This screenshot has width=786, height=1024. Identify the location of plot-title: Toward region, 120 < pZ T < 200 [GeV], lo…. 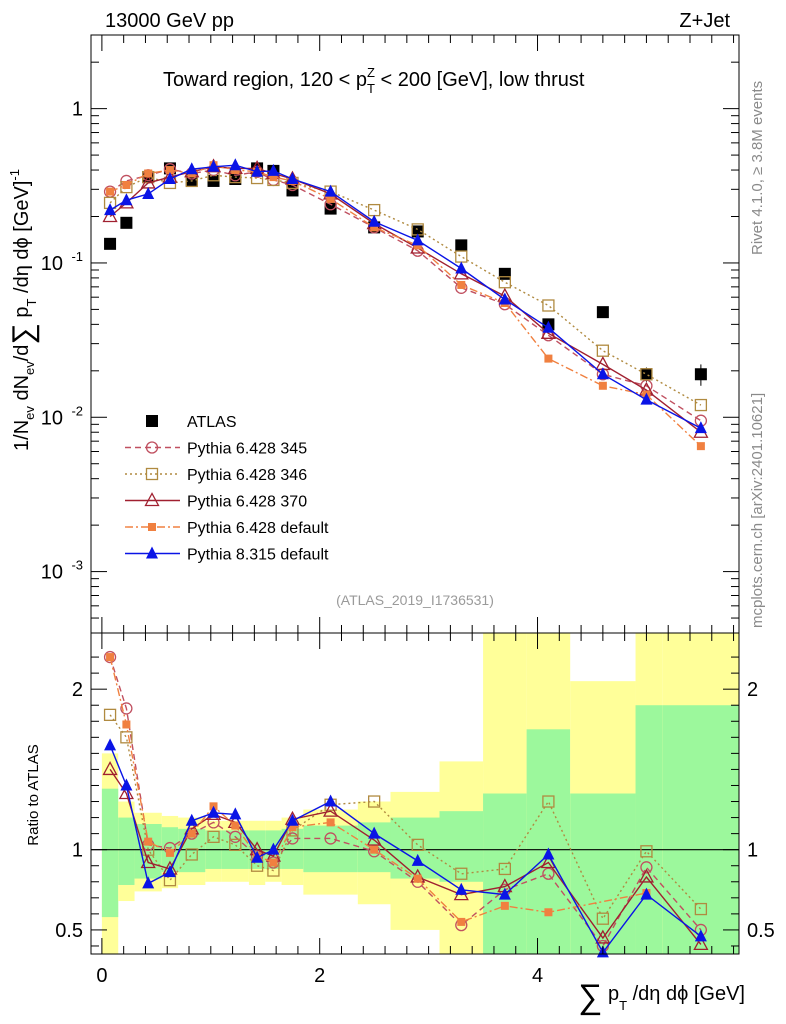
(374, 80).